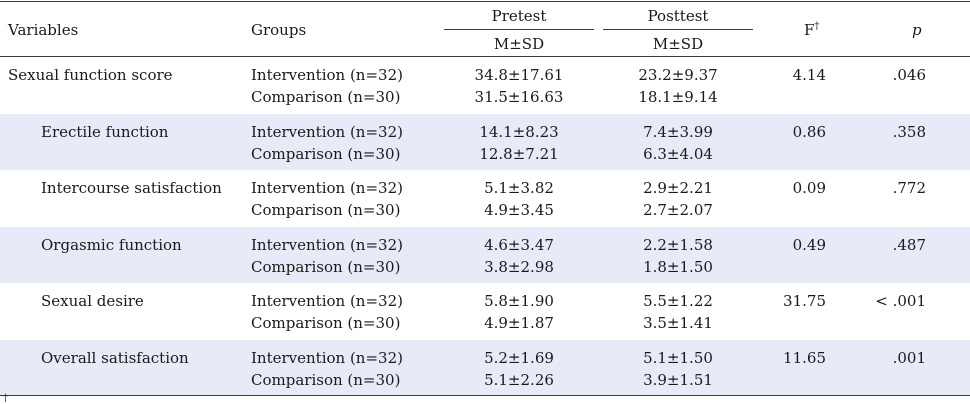 This screenshot has width=970, height=404. Describe the element at coordinates (43, 30) in the screenshot. I see `header-variables: Variables` at that location.